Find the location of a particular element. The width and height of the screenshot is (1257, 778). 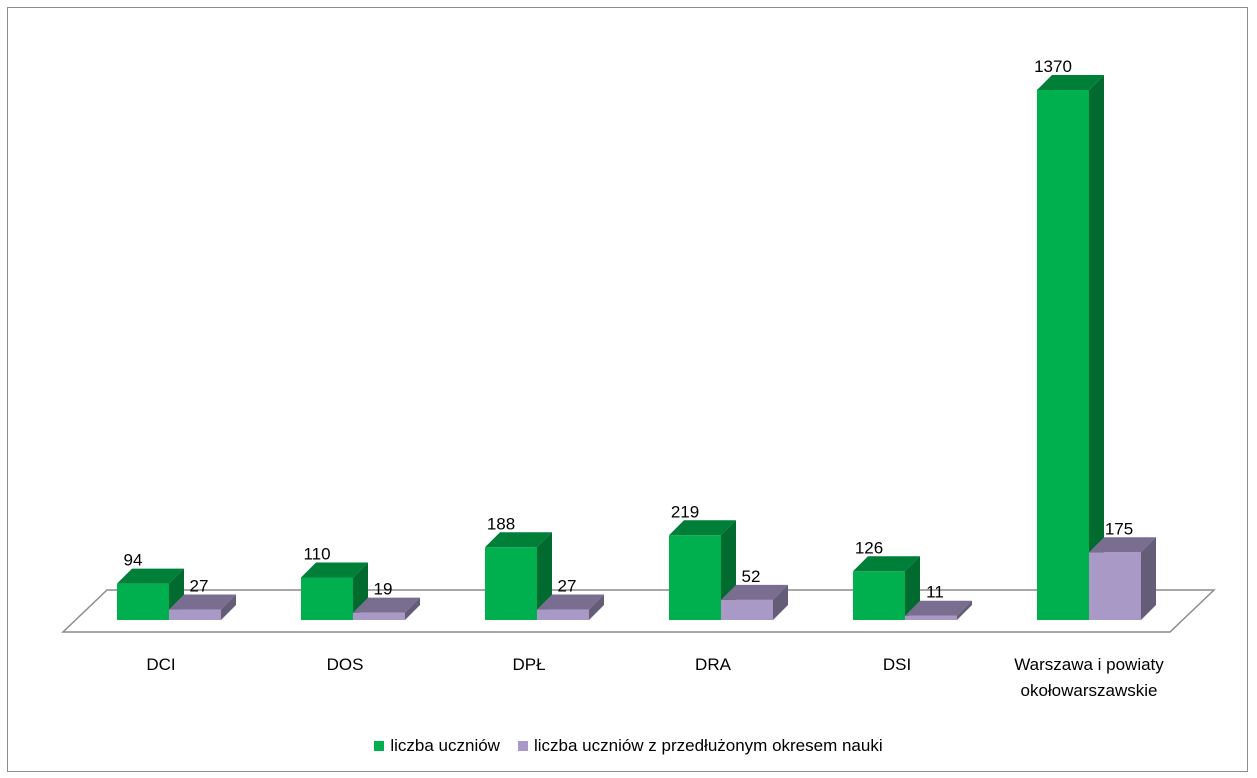

data-label-1-4: 11 is located at coordinates (935, 592).